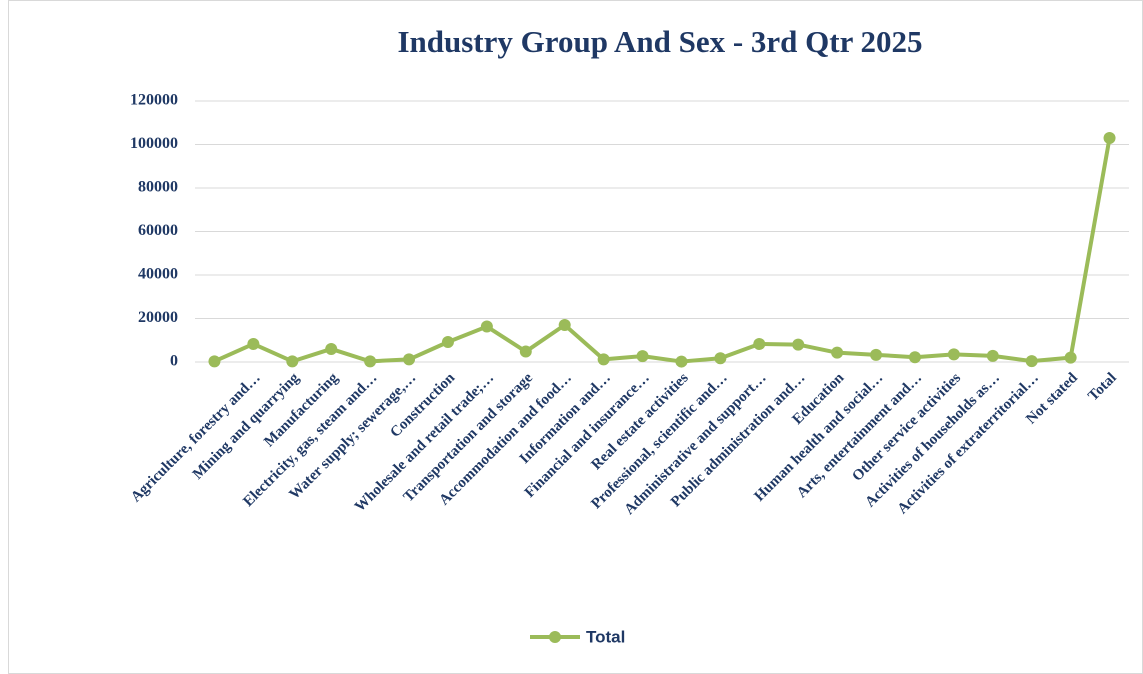  Describe the element at coordinates (154, 100) in the screenshot. I see `y-tick-label: 120000` at that location.